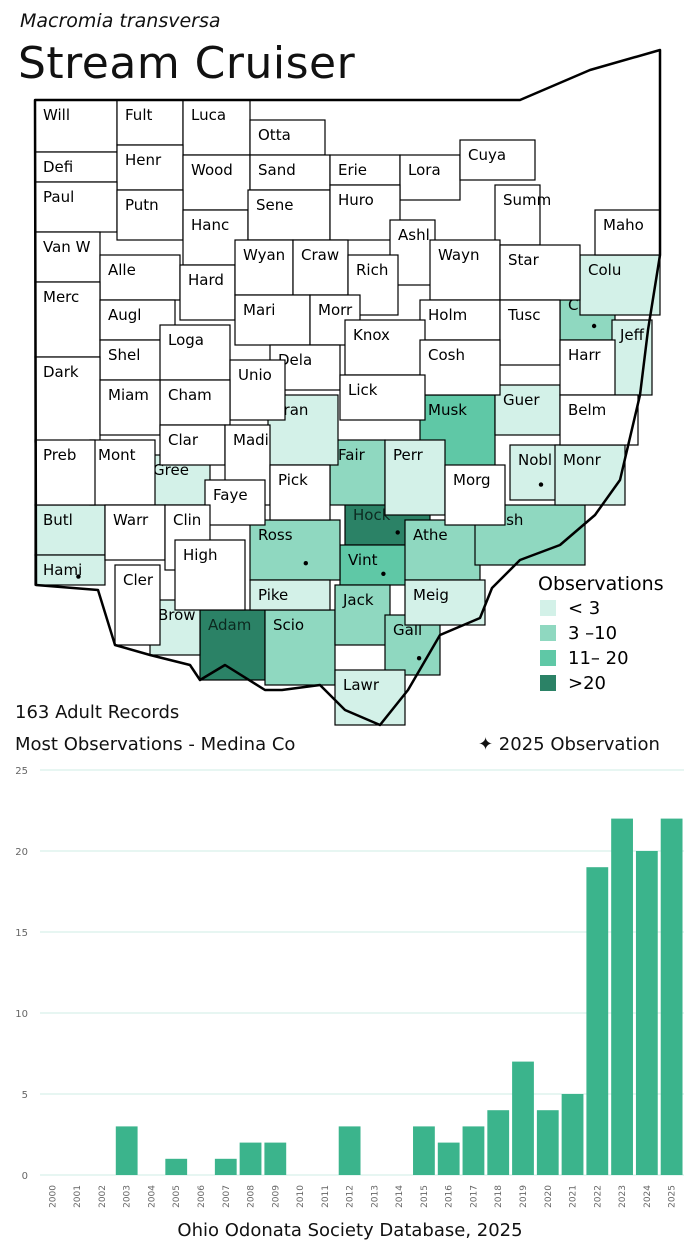  What do you see at coordinates (430, 535) in the screenshot?
I see `county-label-athe: Athe` at bounding box center [430, 535].